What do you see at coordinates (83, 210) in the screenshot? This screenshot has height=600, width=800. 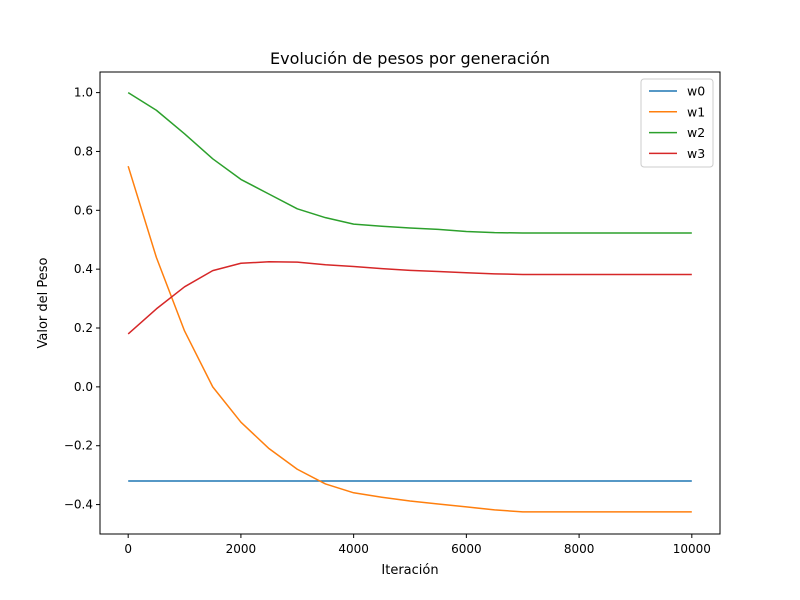 I see `y-tick-label: 0.6` at bounding box center [83, 210].